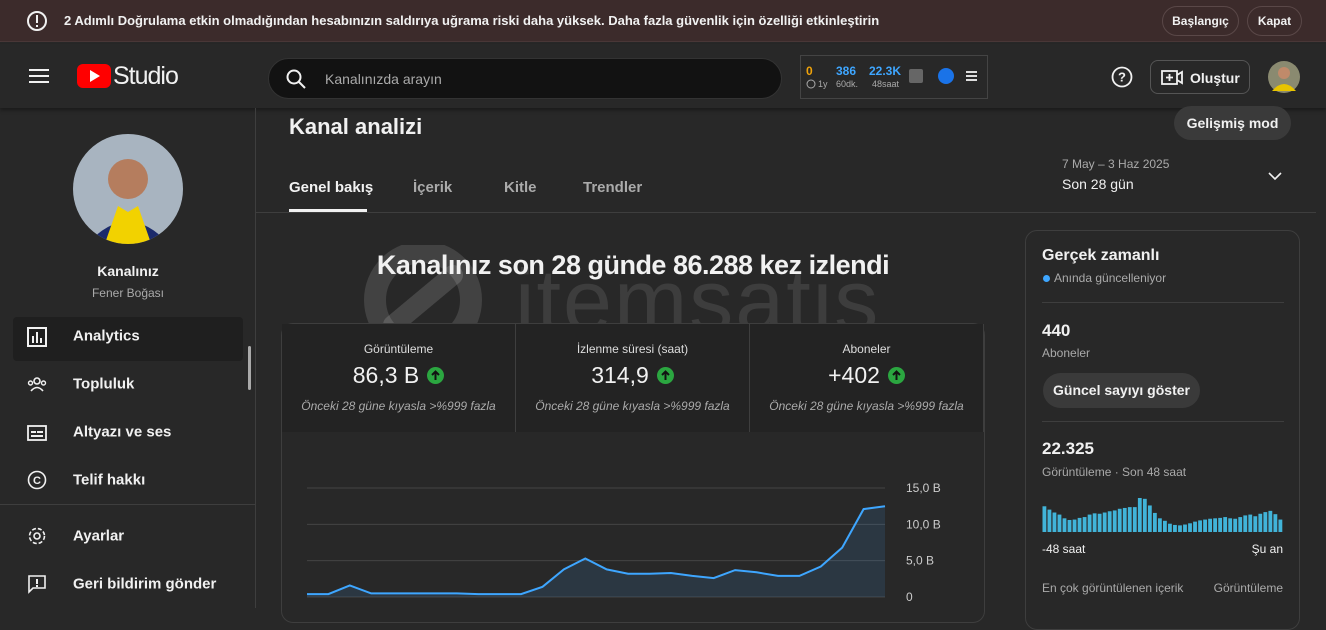 The image size is (1326, 630). What do you see at coordinates (823, 84) in the screenshot?
I see `stat-label: 1y` at bounding box center [823, 84].